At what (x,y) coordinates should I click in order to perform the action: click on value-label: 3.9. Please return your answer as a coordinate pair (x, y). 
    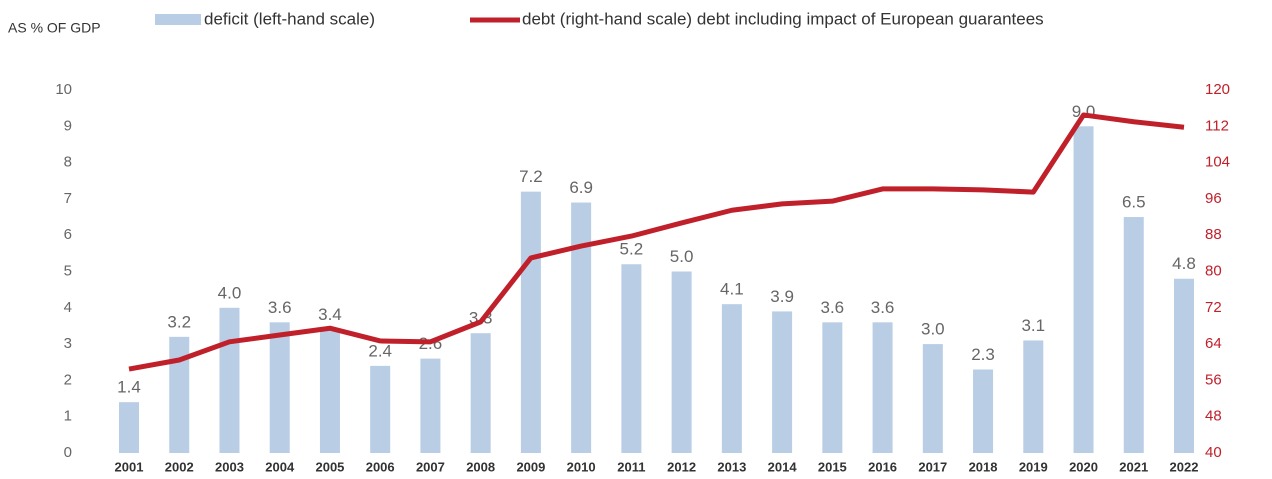
    Looking at the image, I should click on (782, 296).